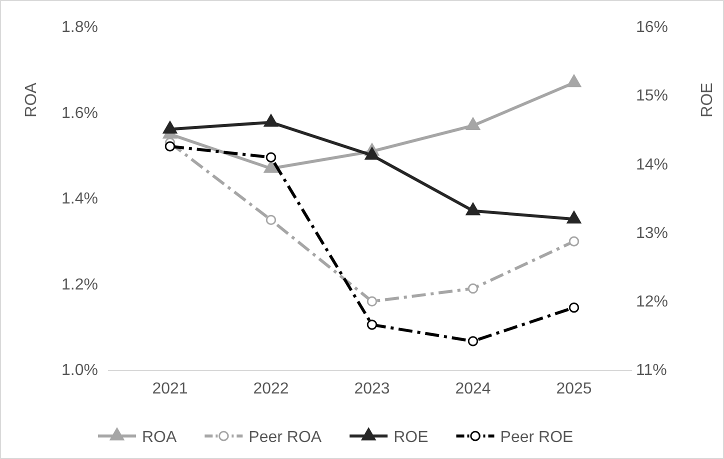 The image size is (724, 459). What do you see at coordinates (652, 302) in the screenshot?
I see `y2-tick-label: 12%` at bounding box center [652, 302].